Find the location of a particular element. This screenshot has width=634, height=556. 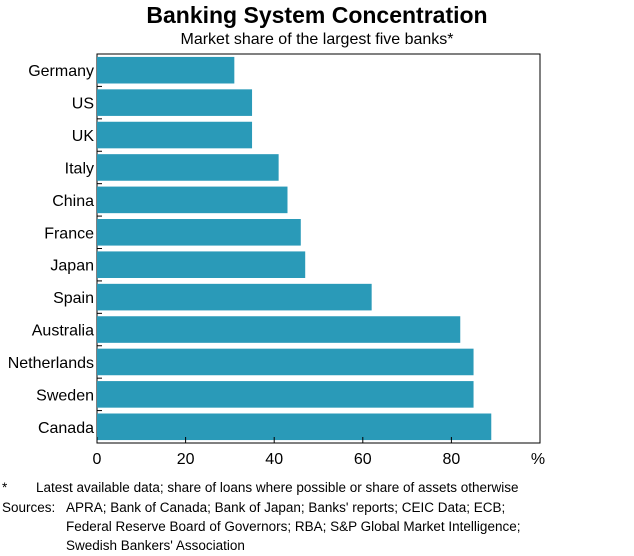

category-label-australia: Australia is located at coordinates (63, 331).